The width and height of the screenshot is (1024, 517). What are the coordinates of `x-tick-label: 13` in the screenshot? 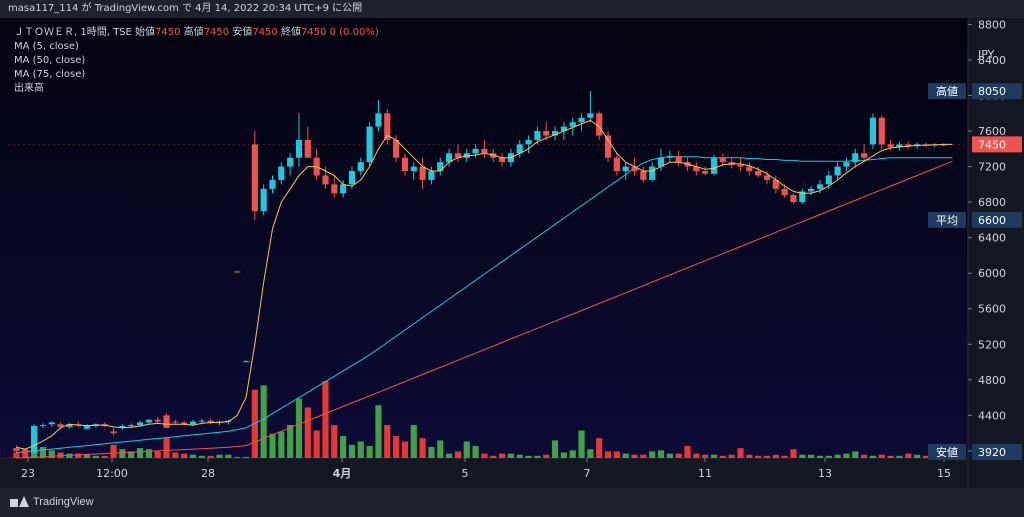 It's located at (825, 473).